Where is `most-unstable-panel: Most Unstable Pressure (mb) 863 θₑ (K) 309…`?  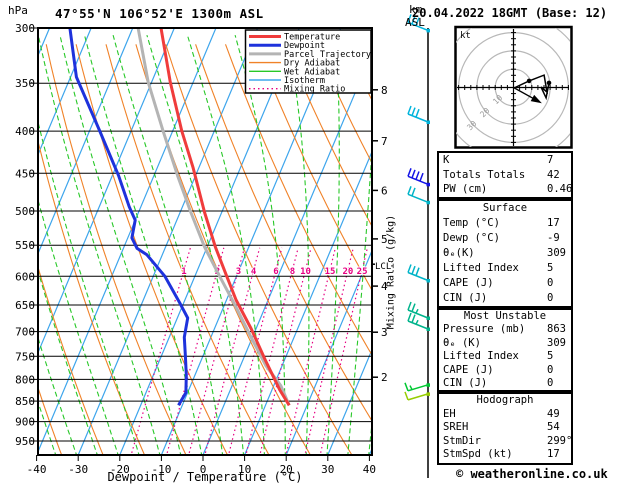 most-unstable-panel: Most Unstable Pressure (mb) 863 θₑ (K) 309… is located at coordinates (505, 350).